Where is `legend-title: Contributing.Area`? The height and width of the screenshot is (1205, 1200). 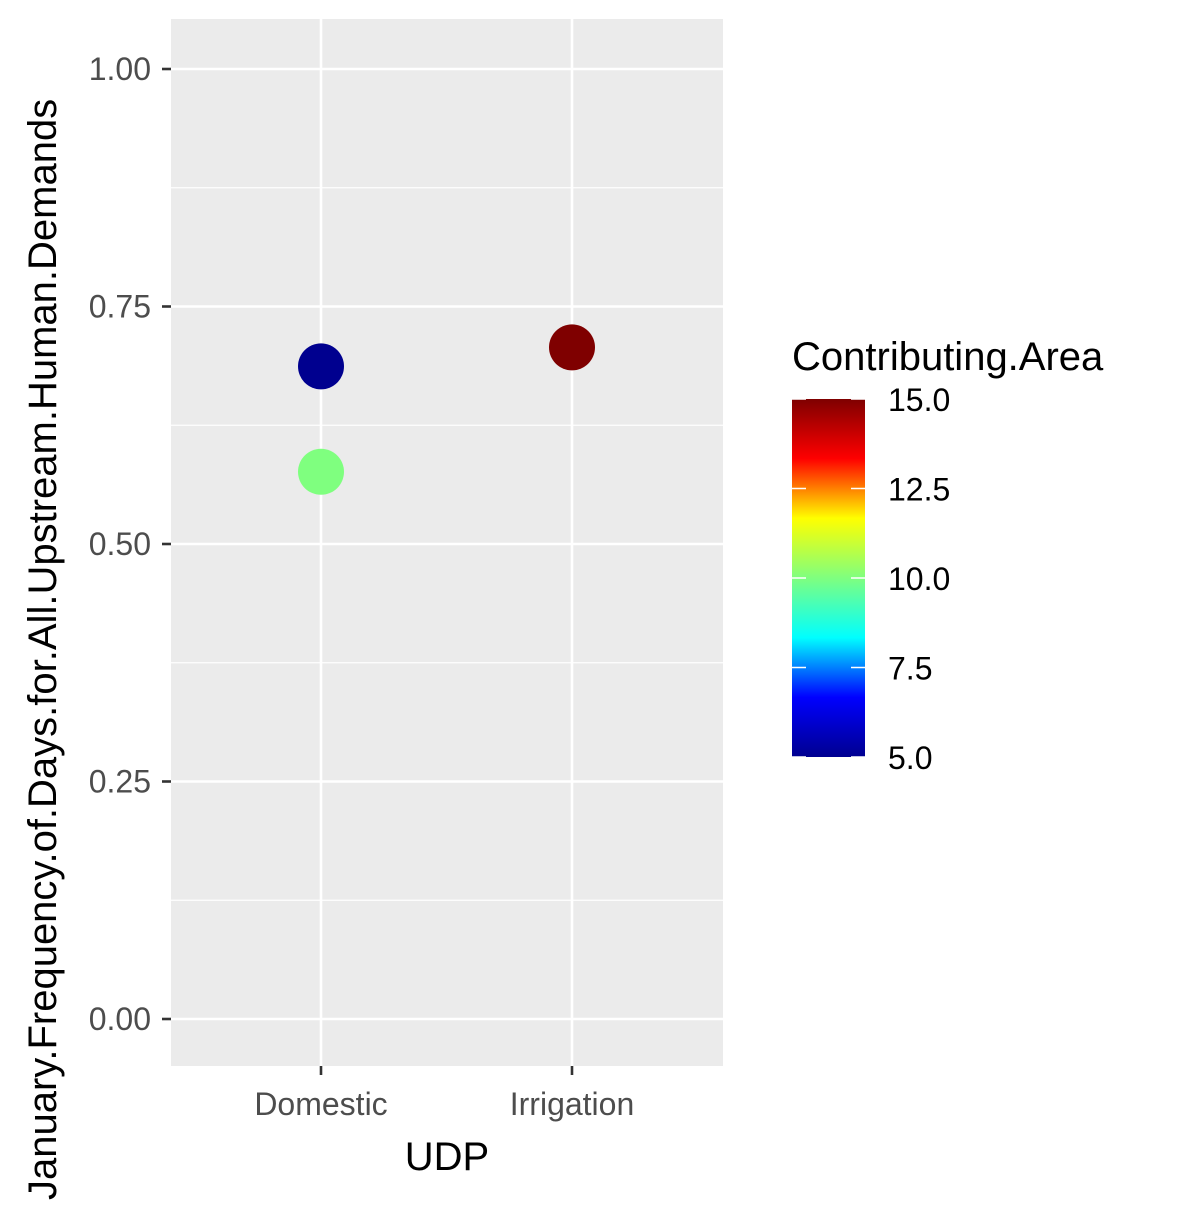
legend-title: Contributing.Area is located at coordinates (948, 357).